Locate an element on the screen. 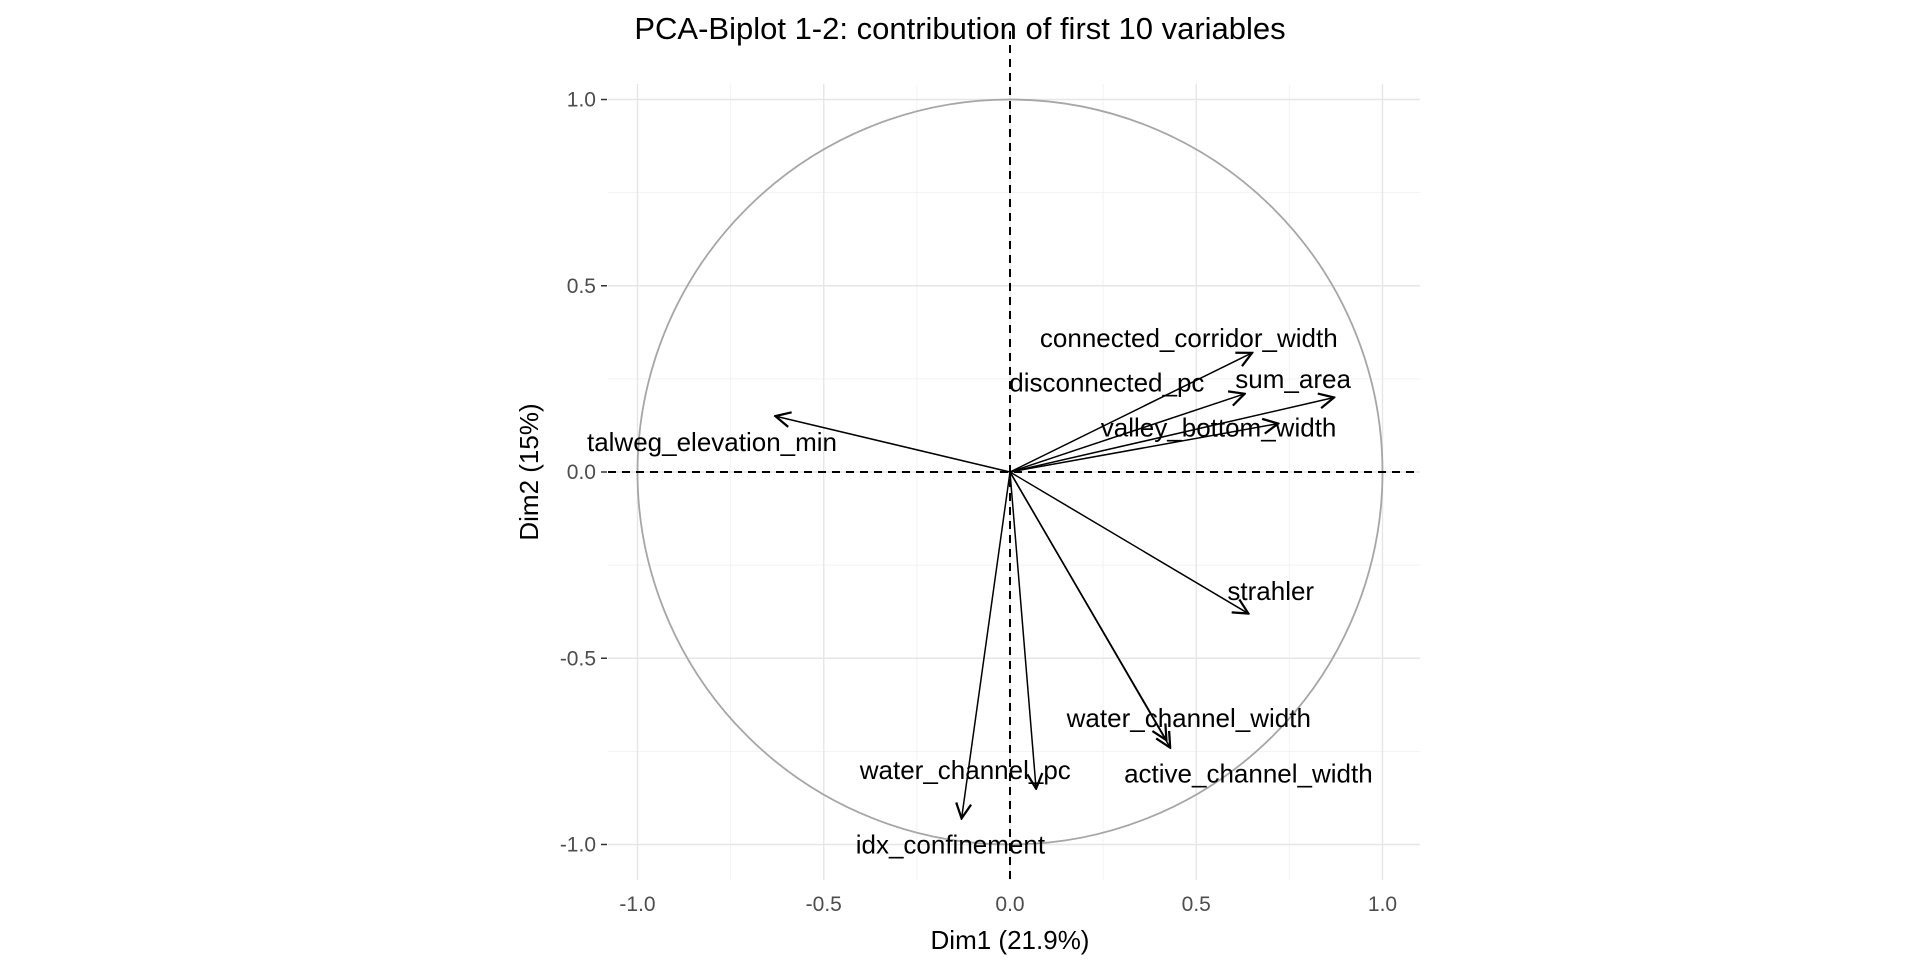 This screenshot has width=1920, height=960. arrow-disconnected-pc is located at coordinates (1127, 433).